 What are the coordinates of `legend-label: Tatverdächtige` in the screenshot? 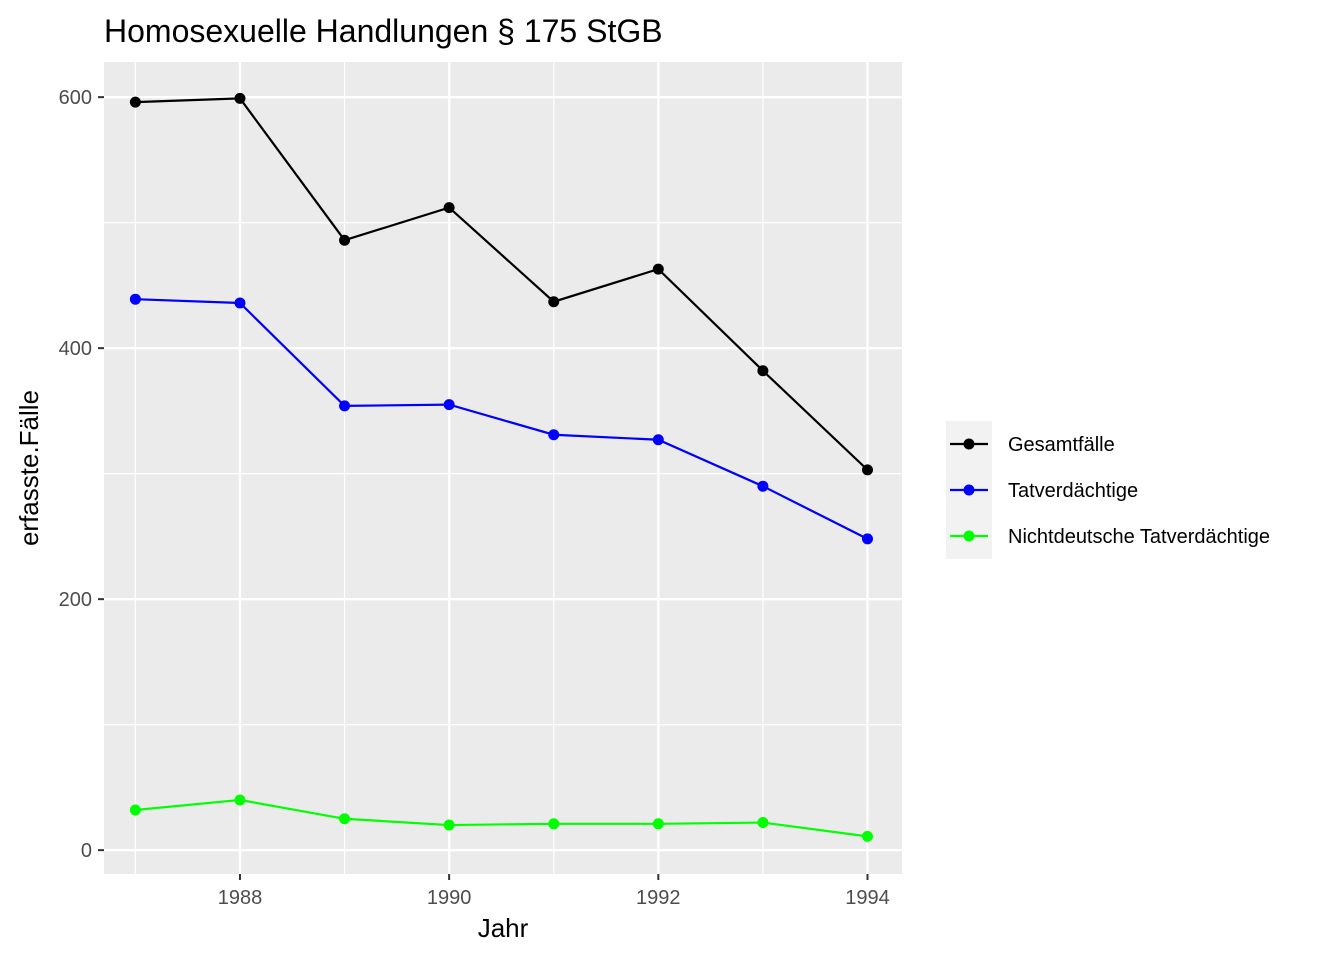 It's located at (1073, 491).